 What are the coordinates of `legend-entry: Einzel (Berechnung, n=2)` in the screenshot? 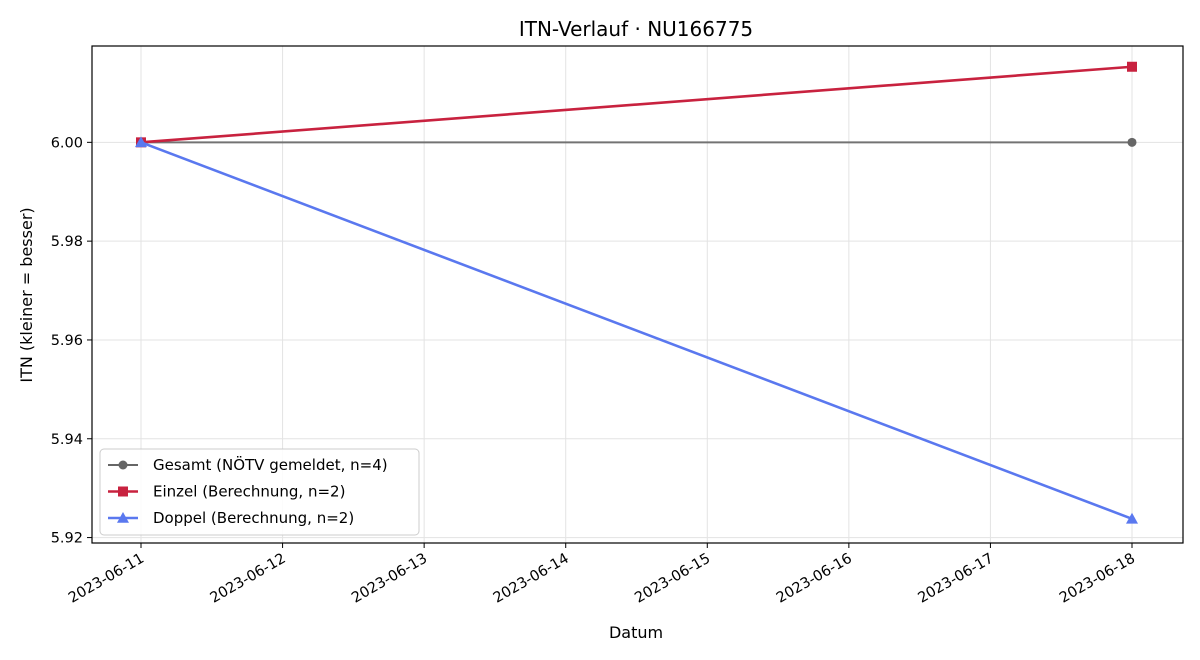 It's located at (226, 492).